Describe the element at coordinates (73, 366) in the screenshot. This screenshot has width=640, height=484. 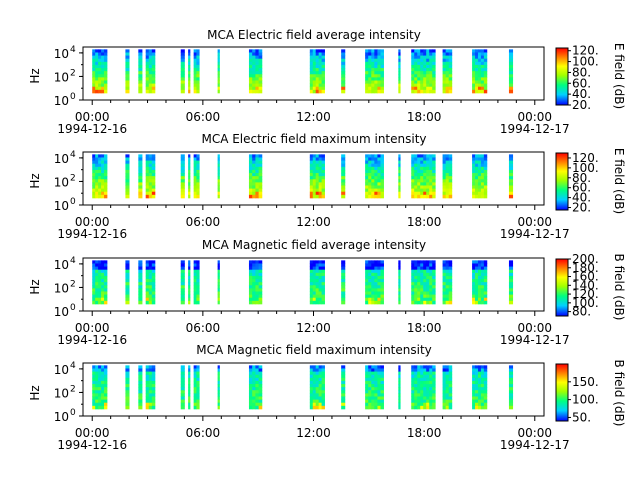
I see `y-tick-exponent: 4` at that location.